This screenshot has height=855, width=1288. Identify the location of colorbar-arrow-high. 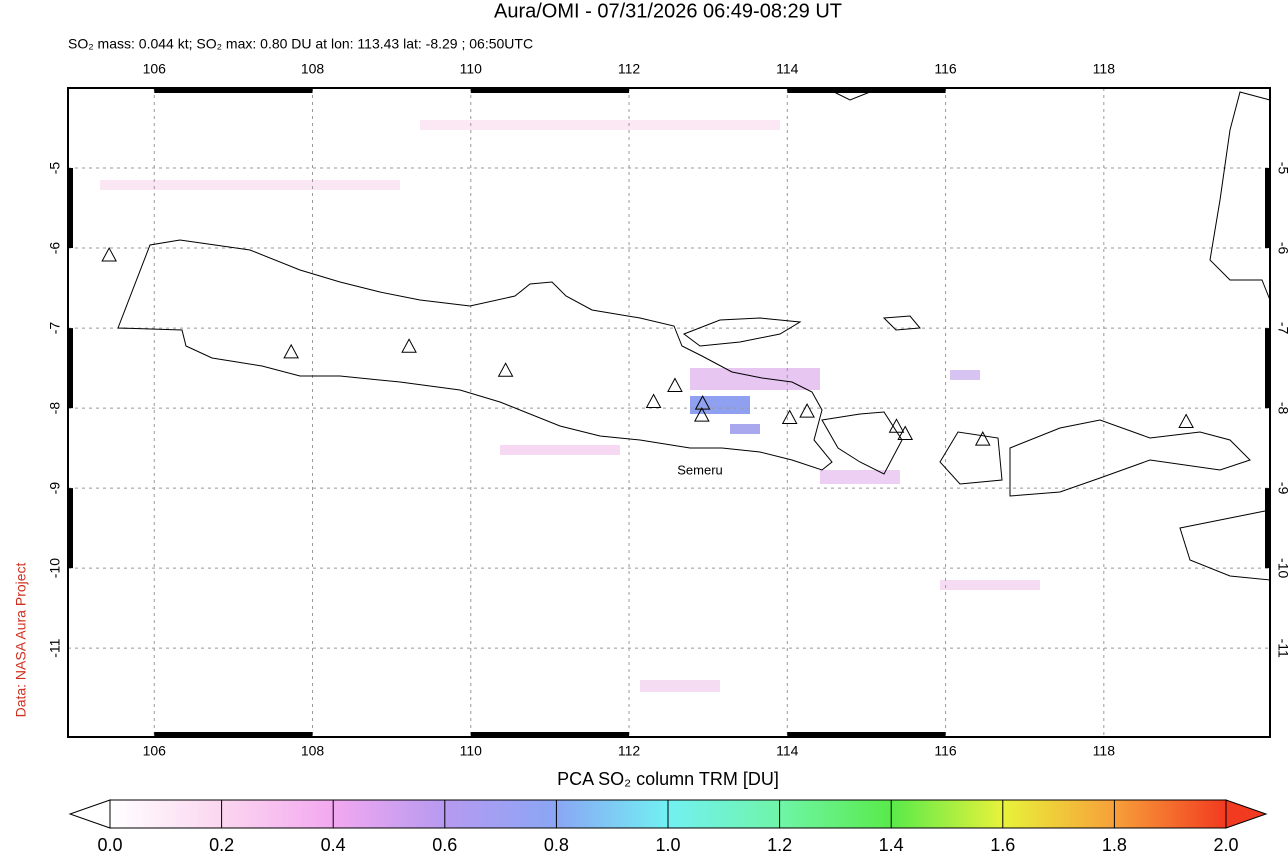
(1246, 814).